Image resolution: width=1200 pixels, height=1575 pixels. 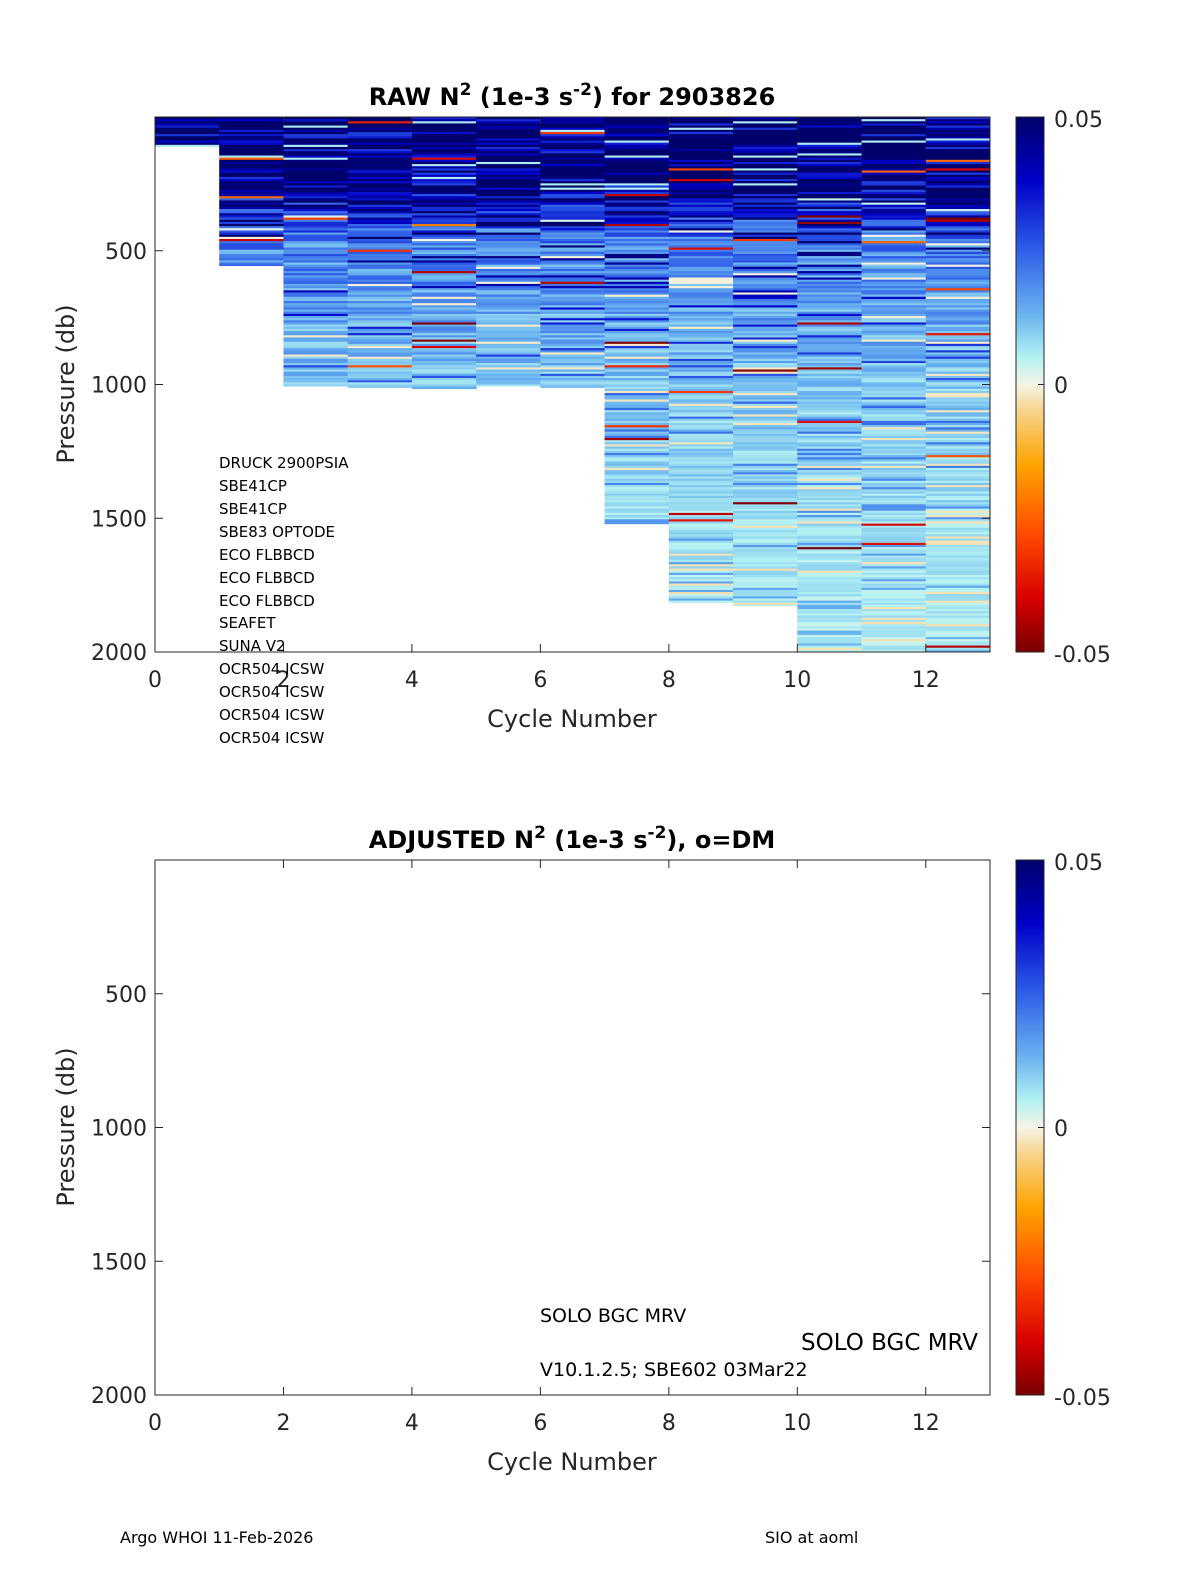 I want to click on x-tick-label: 8, so click(x=669, y=680).